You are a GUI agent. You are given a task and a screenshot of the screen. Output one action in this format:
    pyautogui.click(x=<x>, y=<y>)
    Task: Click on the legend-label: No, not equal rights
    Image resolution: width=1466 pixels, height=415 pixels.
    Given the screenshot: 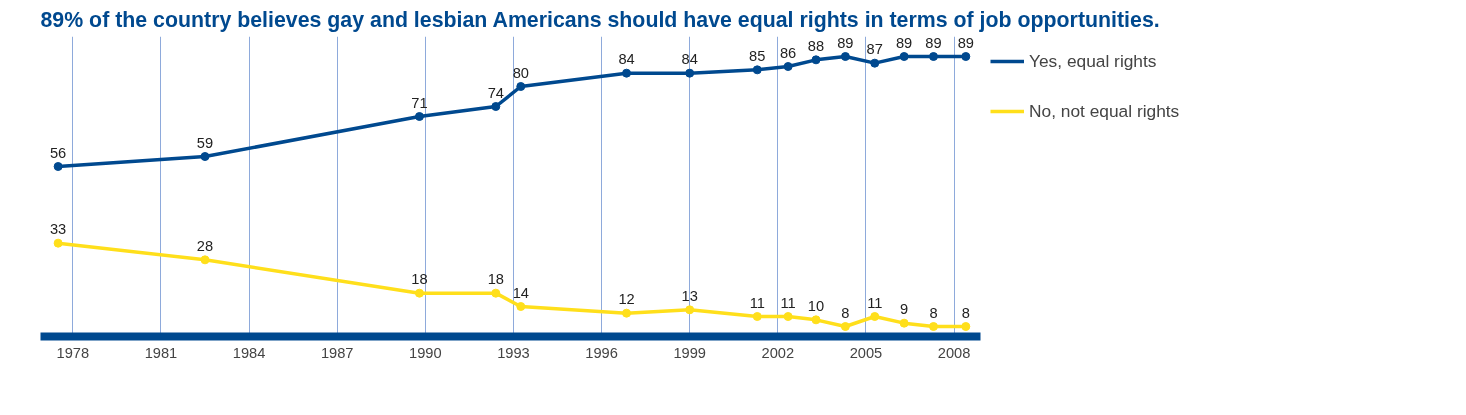 What is the action you would take?
    pyautogui.click(x=1104, y=111)
    